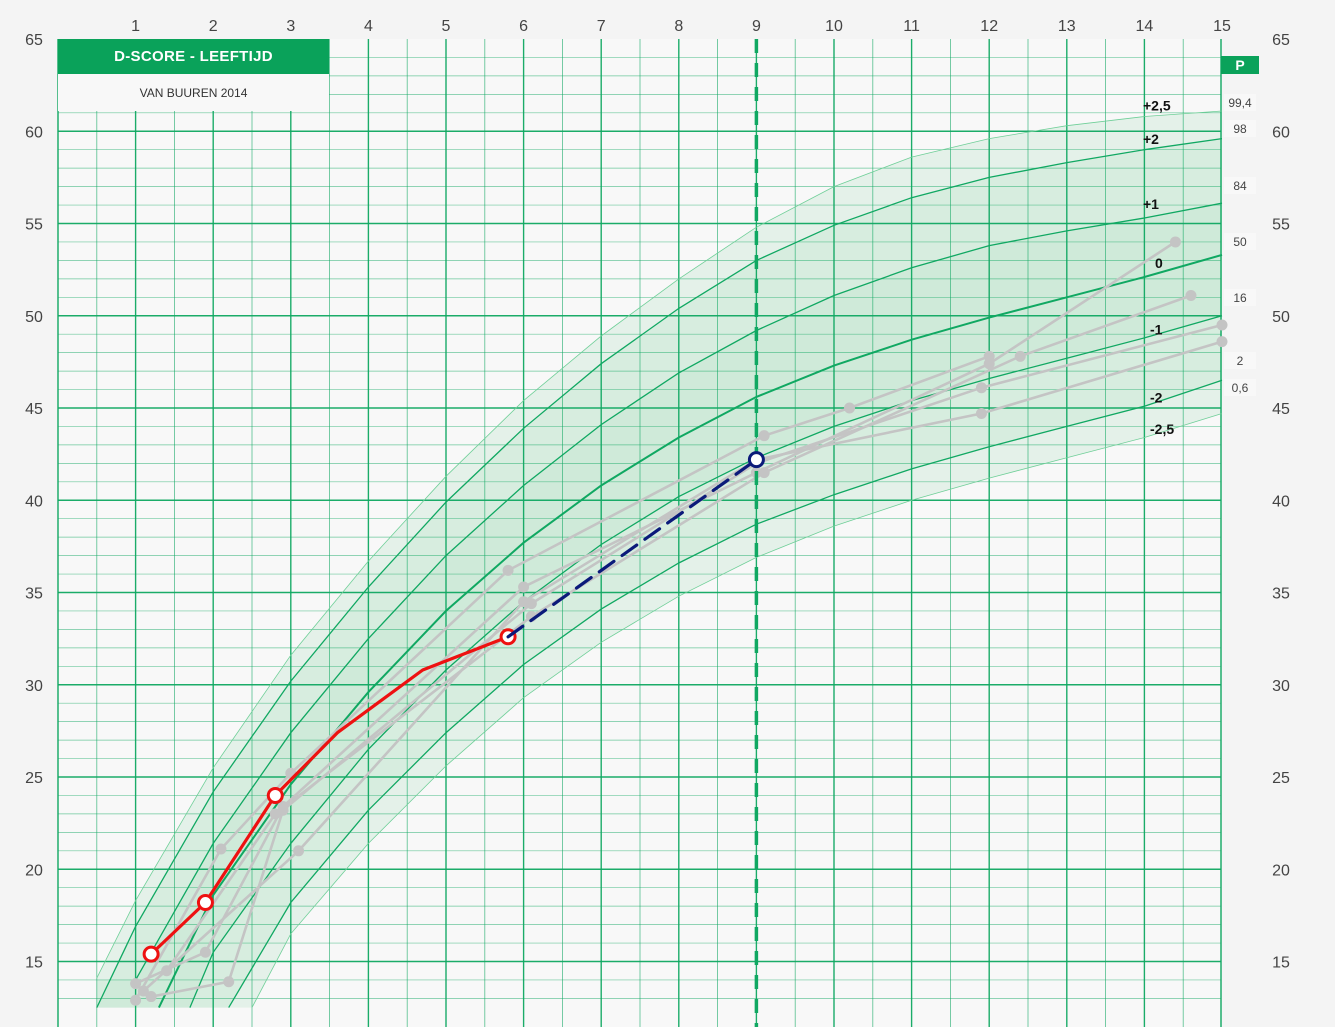 This screenshot has height=1027, width=1335. I want to click on percentile-label: 2, so click(1240, 361).